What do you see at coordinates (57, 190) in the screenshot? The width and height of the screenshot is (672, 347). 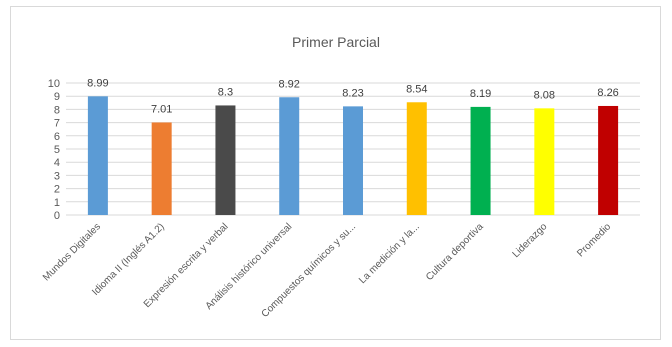 I see `y-tick-label: 2` at bounding box center [57, 190].